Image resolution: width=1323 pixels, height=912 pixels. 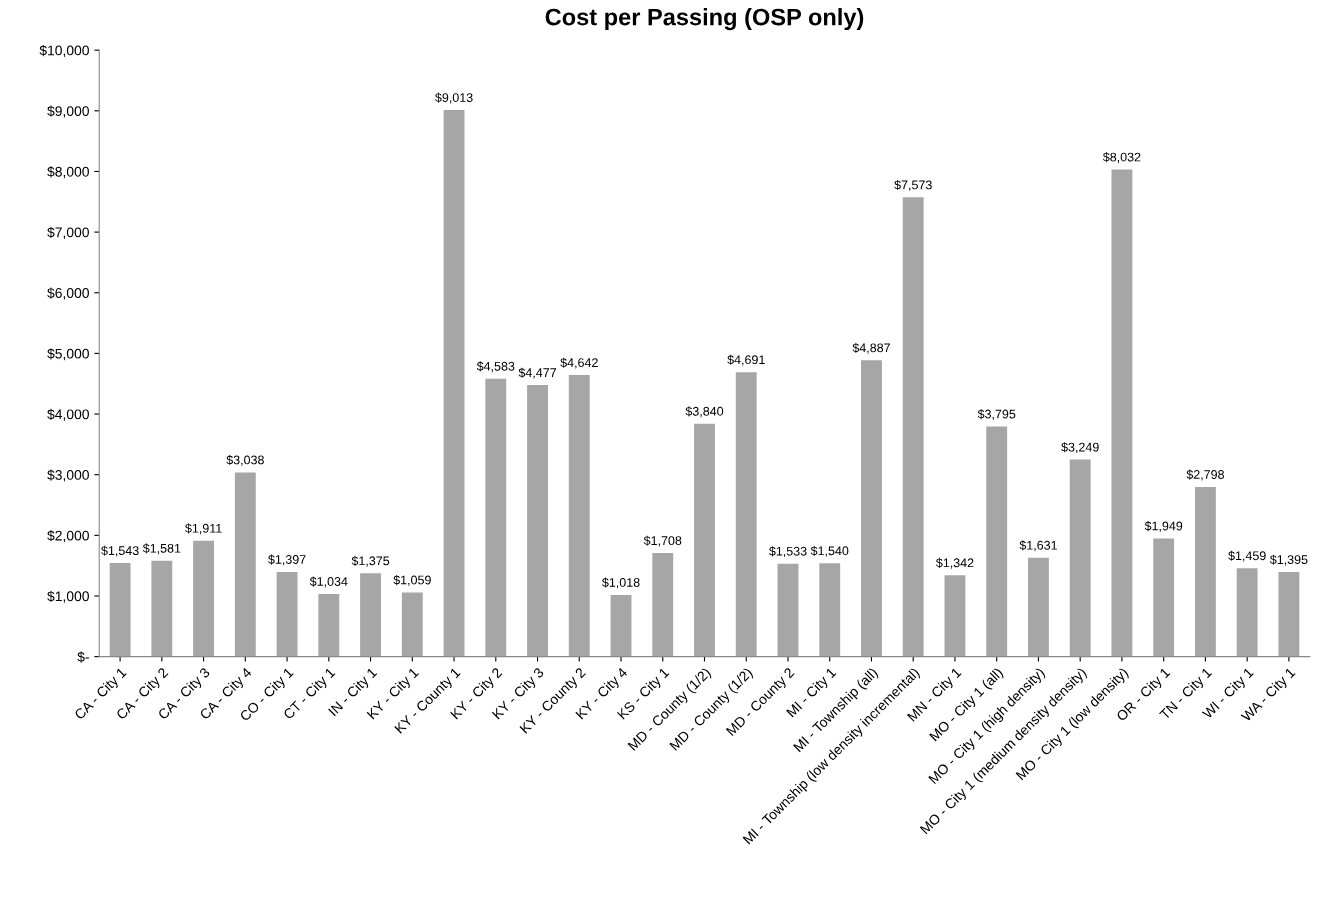 I want to click on data-label: $3,840, so click(x=704, y=412).